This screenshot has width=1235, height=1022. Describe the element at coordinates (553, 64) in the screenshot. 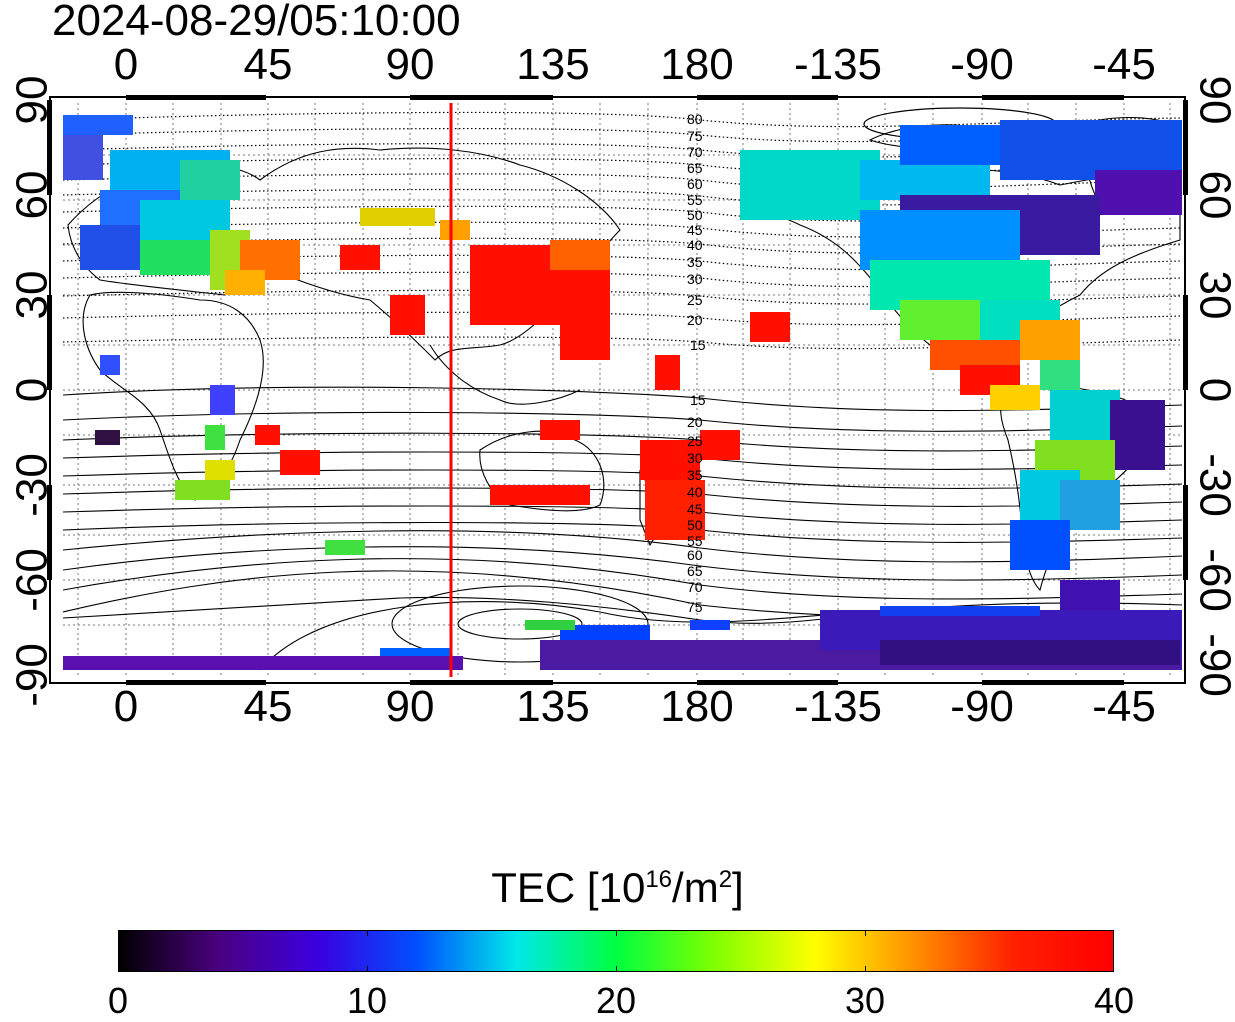

I see `lon-tick-top: 135` at that location.